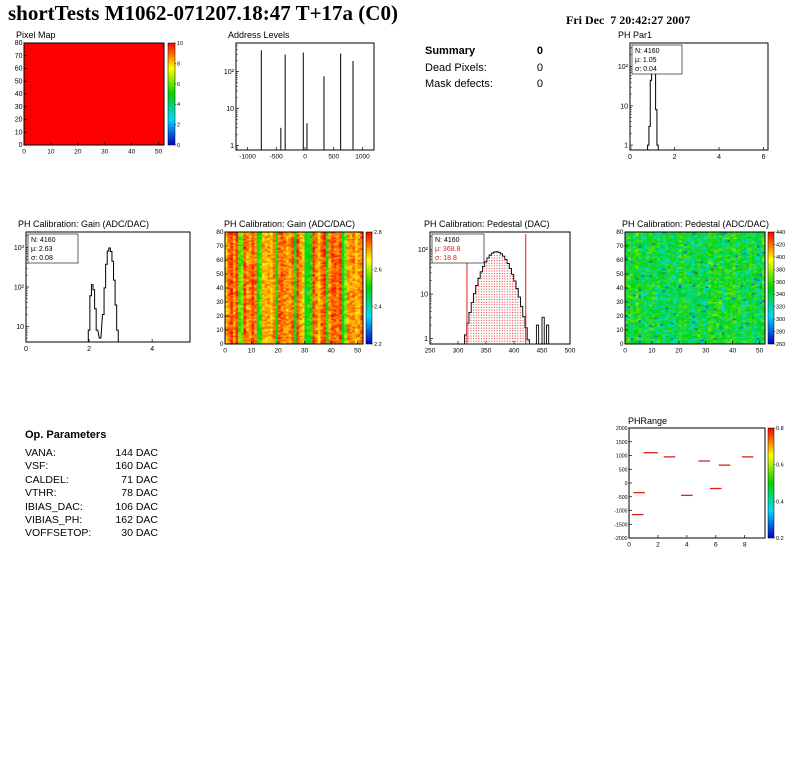  I want to click on svg-text: 0.6, so click(780, 466).